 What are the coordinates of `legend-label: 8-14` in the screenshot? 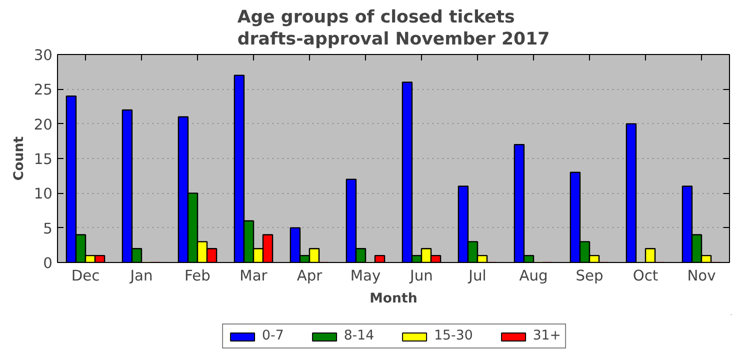 It's located at (359, 336).